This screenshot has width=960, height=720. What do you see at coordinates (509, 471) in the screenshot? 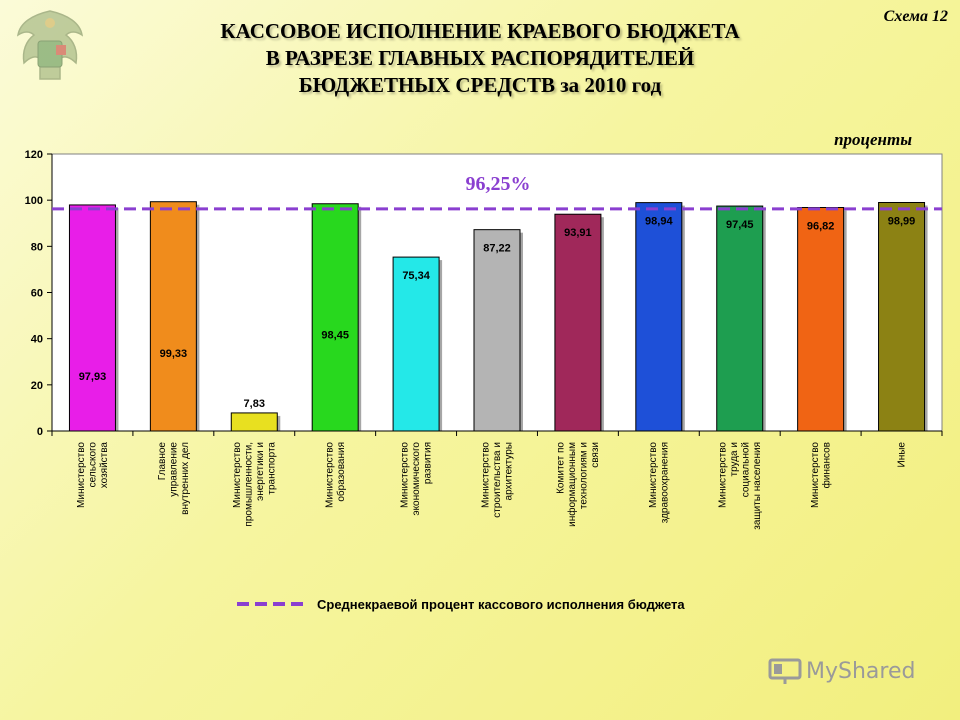
I see `category-label: архитектуры` at bounding box center [509, 471].